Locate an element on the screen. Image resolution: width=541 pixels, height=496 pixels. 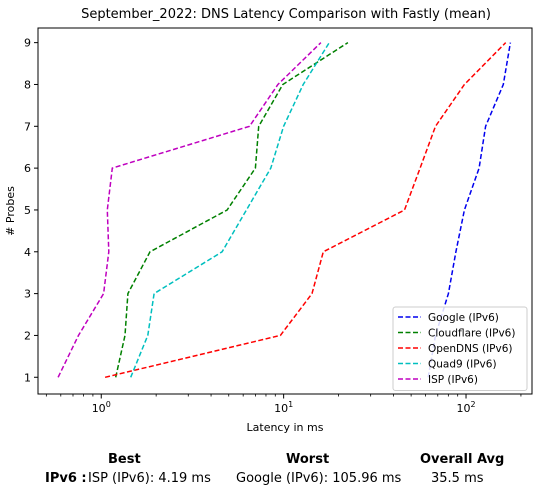
legend-label: Google (IPv6) is located at coordinates (463, 318).